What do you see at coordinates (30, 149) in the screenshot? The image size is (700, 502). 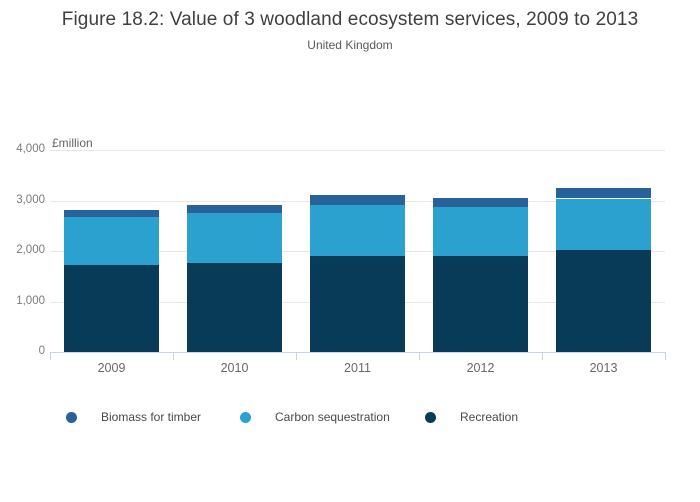 I see `y-tick-label-4000: 4,000` at bounding box center [30, 149].